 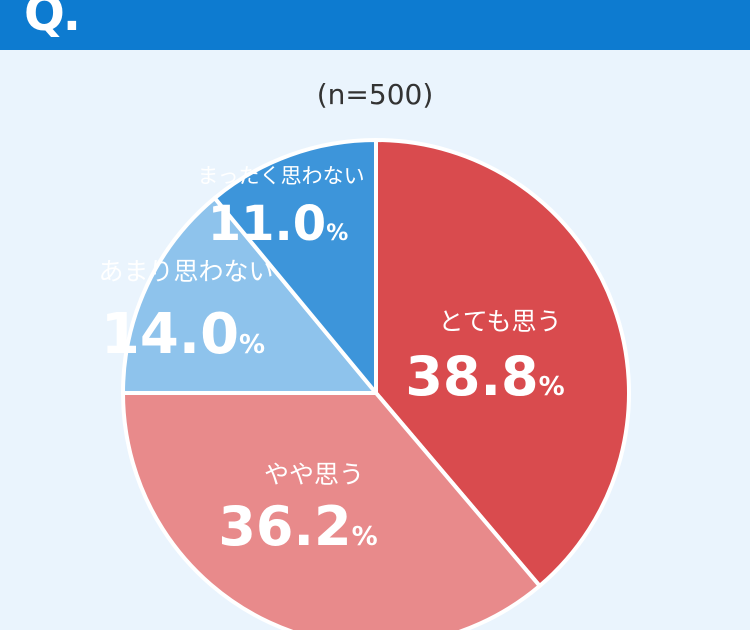 What do you see at coordinates (280, 176) in the screenshot?
I see `slice-label: まったく思わない` at bounding box center [280, 176].